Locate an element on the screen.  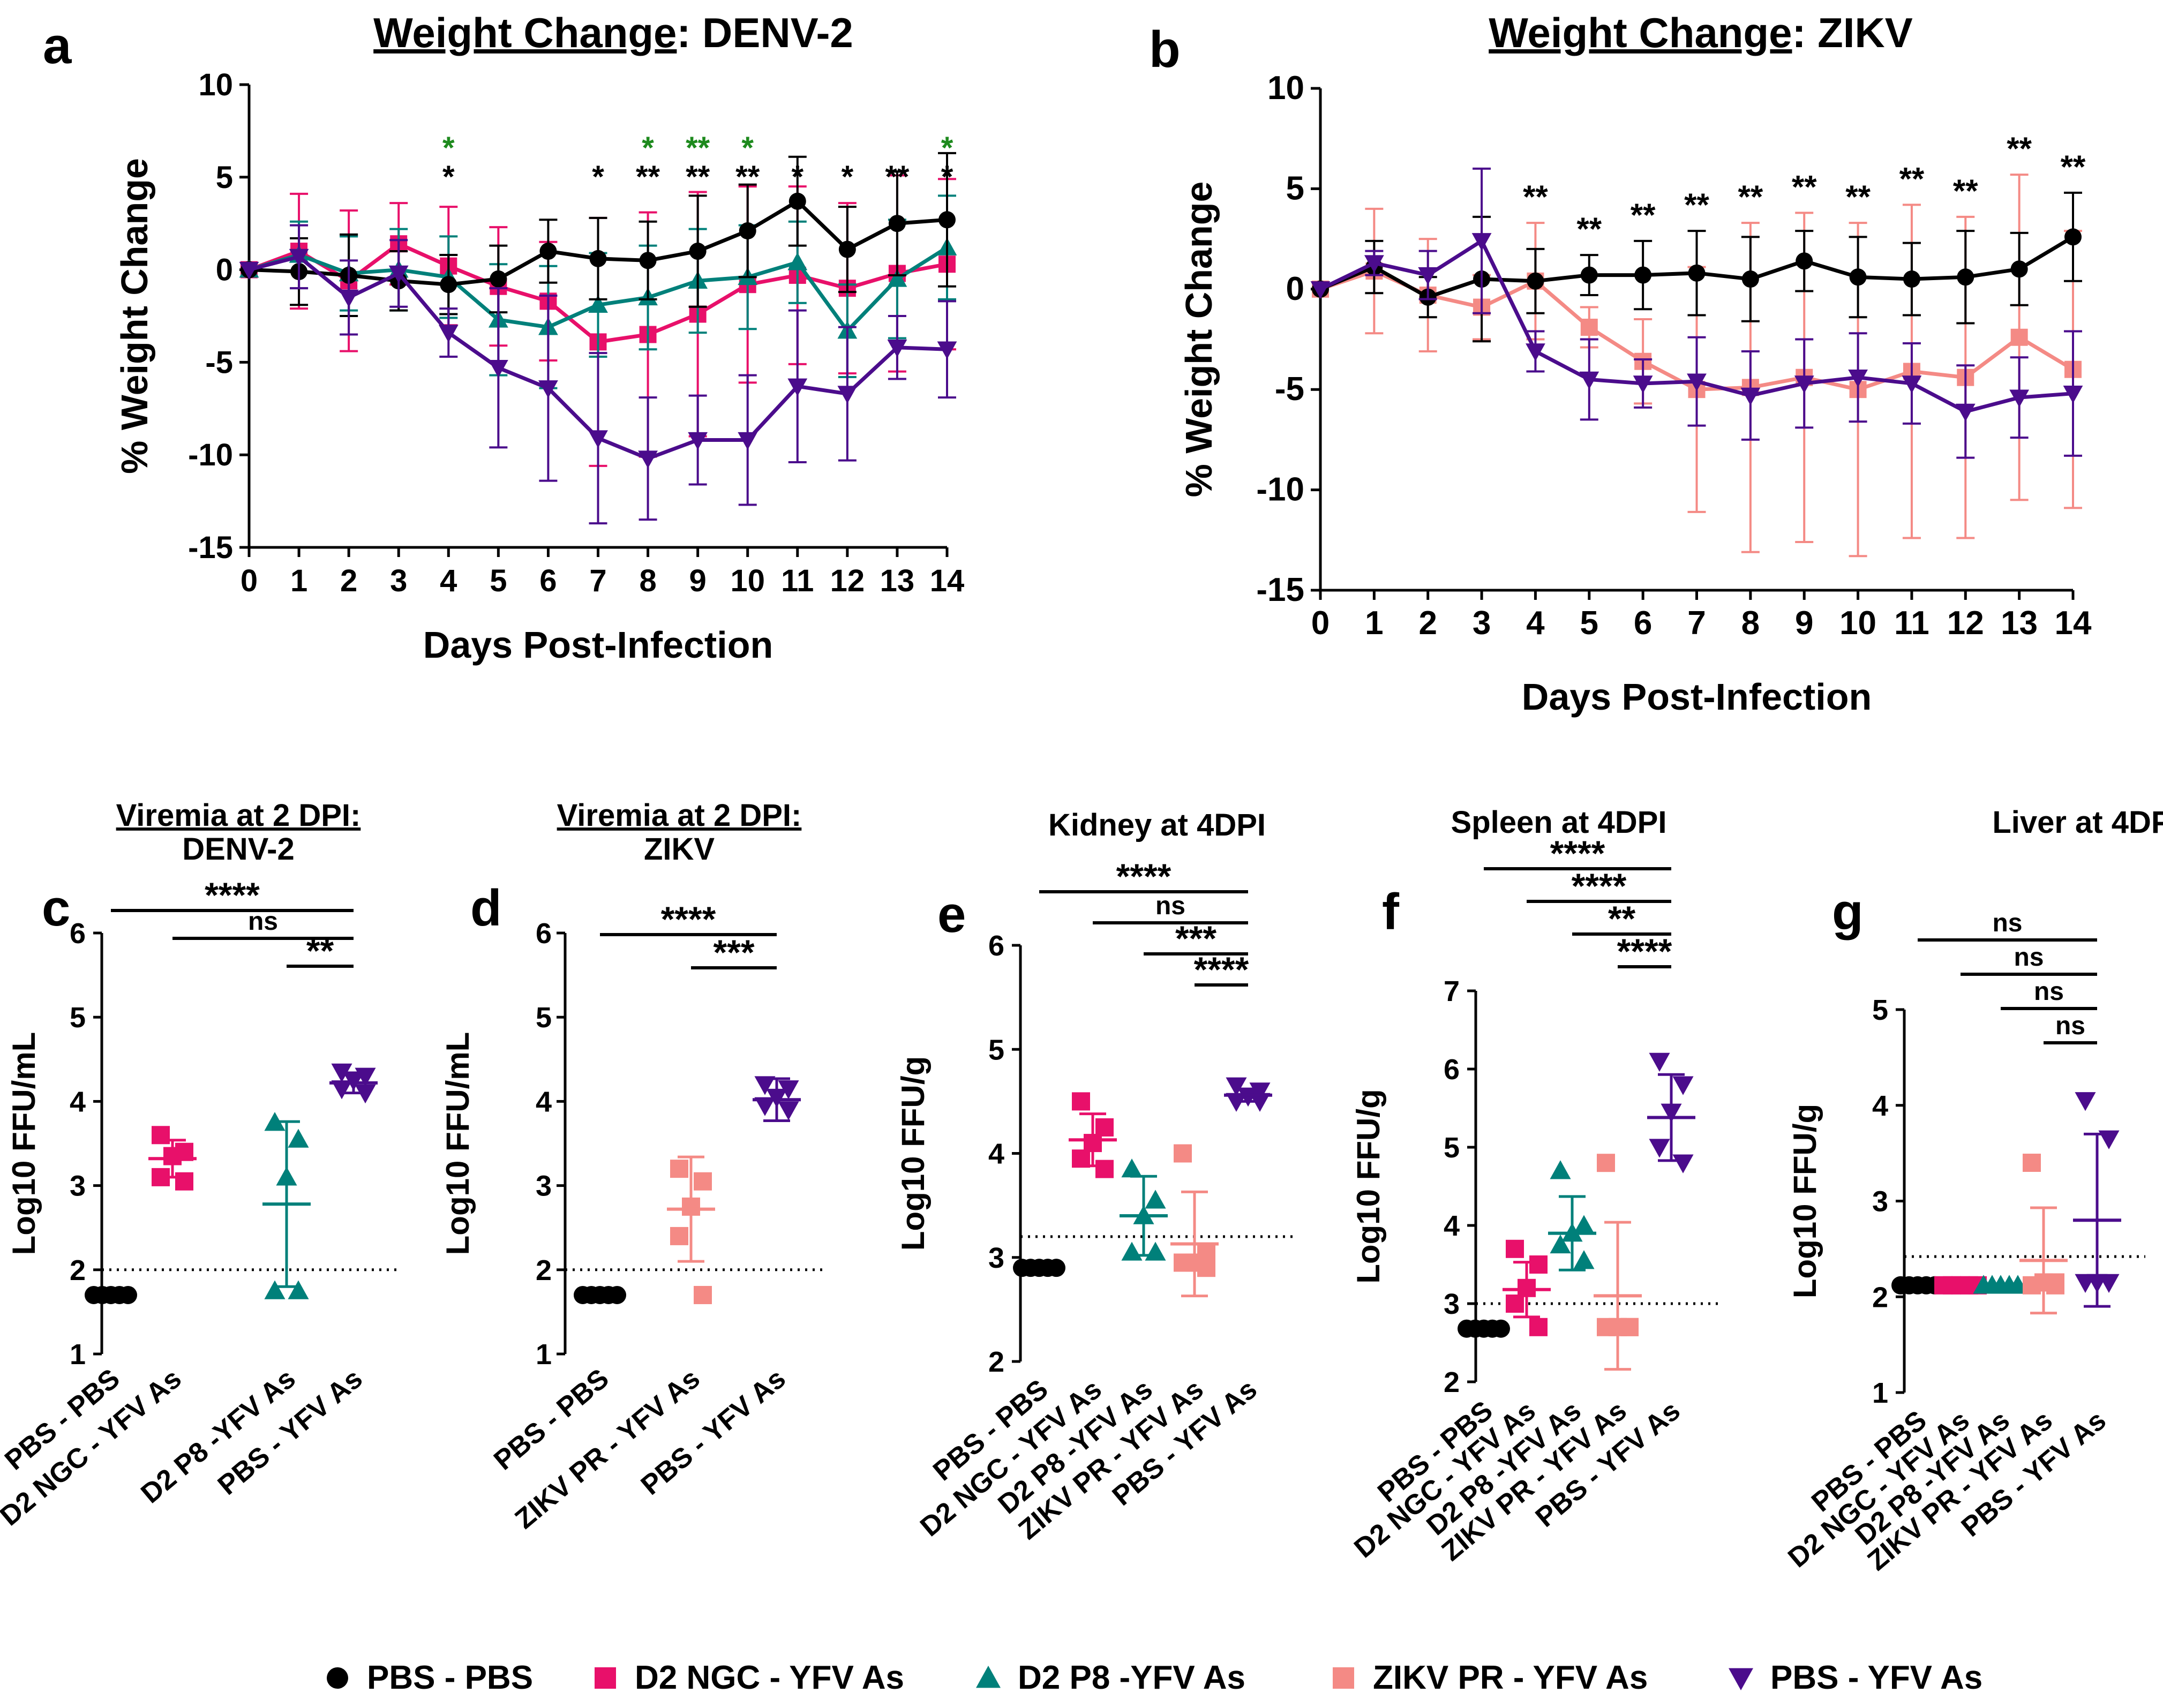
x-tick-label: 4 is located at coordinates (1535, 623).